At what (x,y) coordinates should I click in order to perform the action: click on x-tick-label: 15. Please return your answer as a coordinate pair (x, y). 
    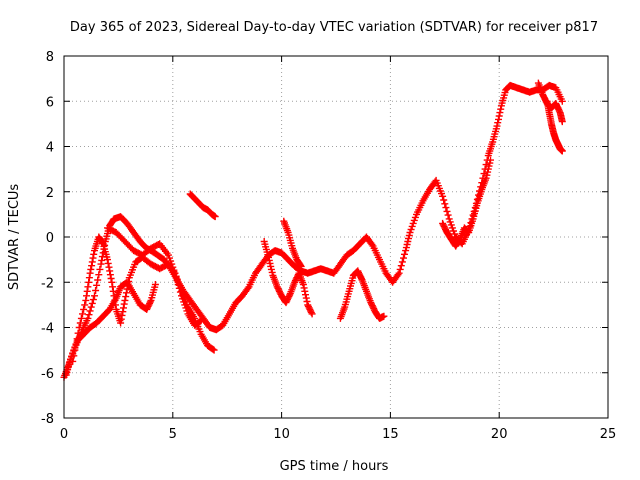
    Looking at the image, I should click on (390, 434).